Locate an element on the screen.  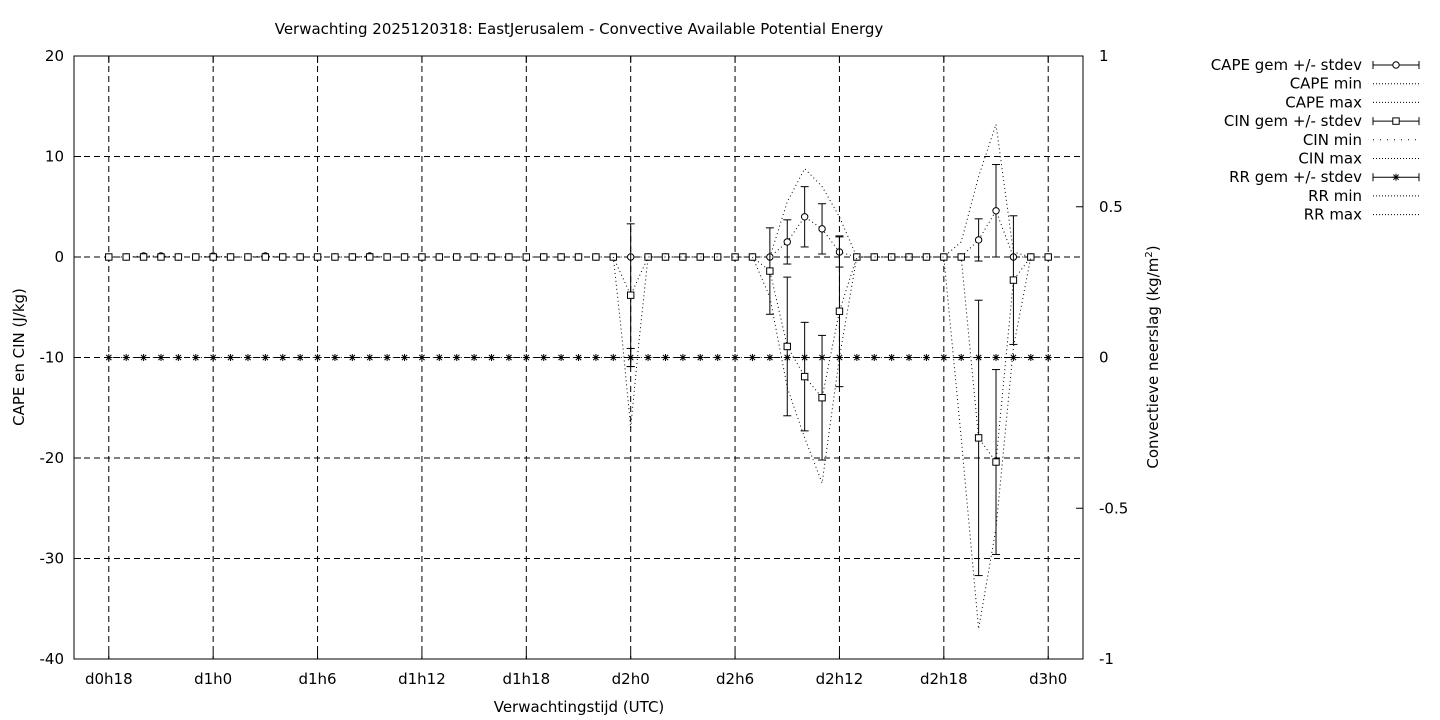
y2-tick-label: -1 is located at coordinates (1106, 659).